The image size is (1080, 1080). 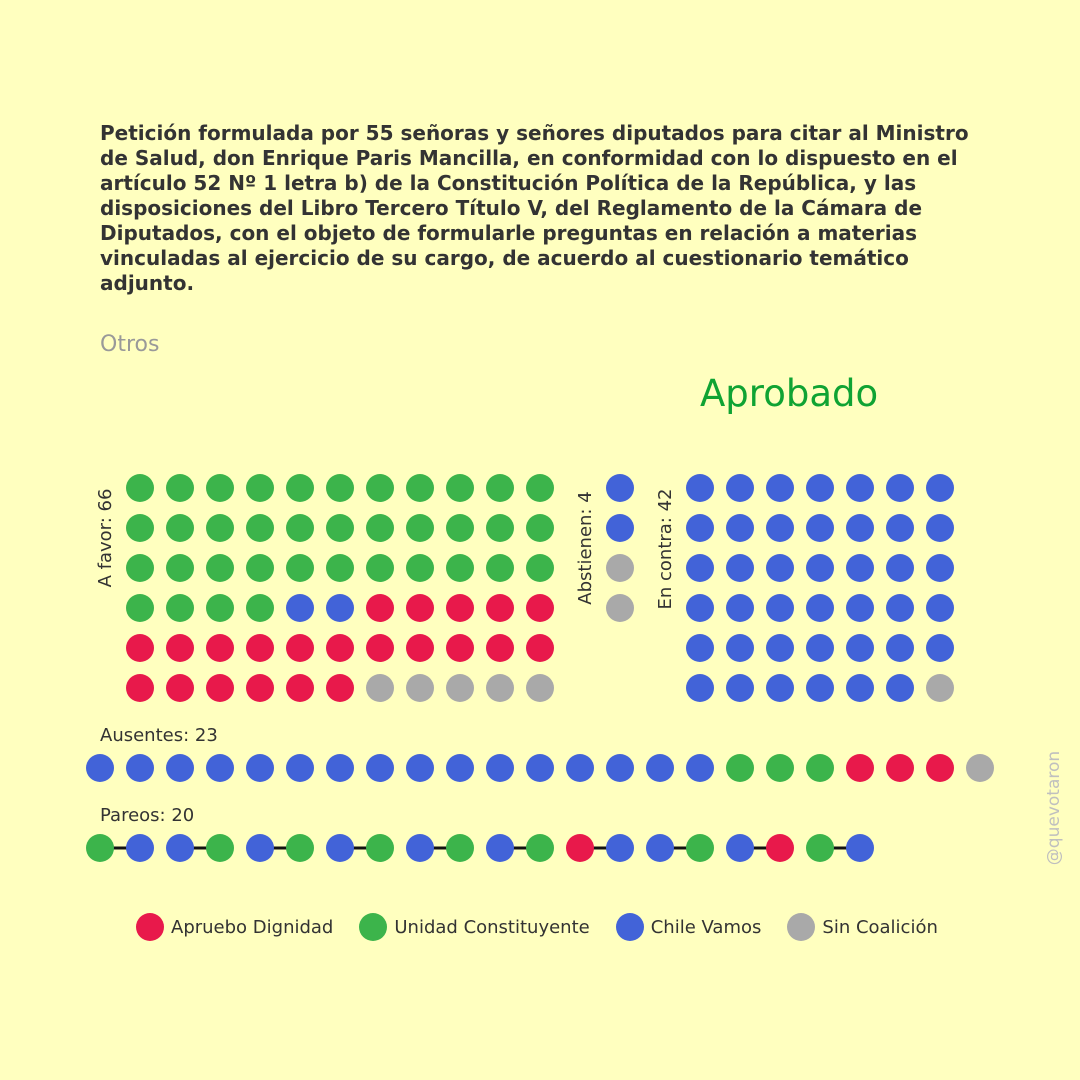 I want to click on watermark: @quevotaron, so click(x=1054, y=808).